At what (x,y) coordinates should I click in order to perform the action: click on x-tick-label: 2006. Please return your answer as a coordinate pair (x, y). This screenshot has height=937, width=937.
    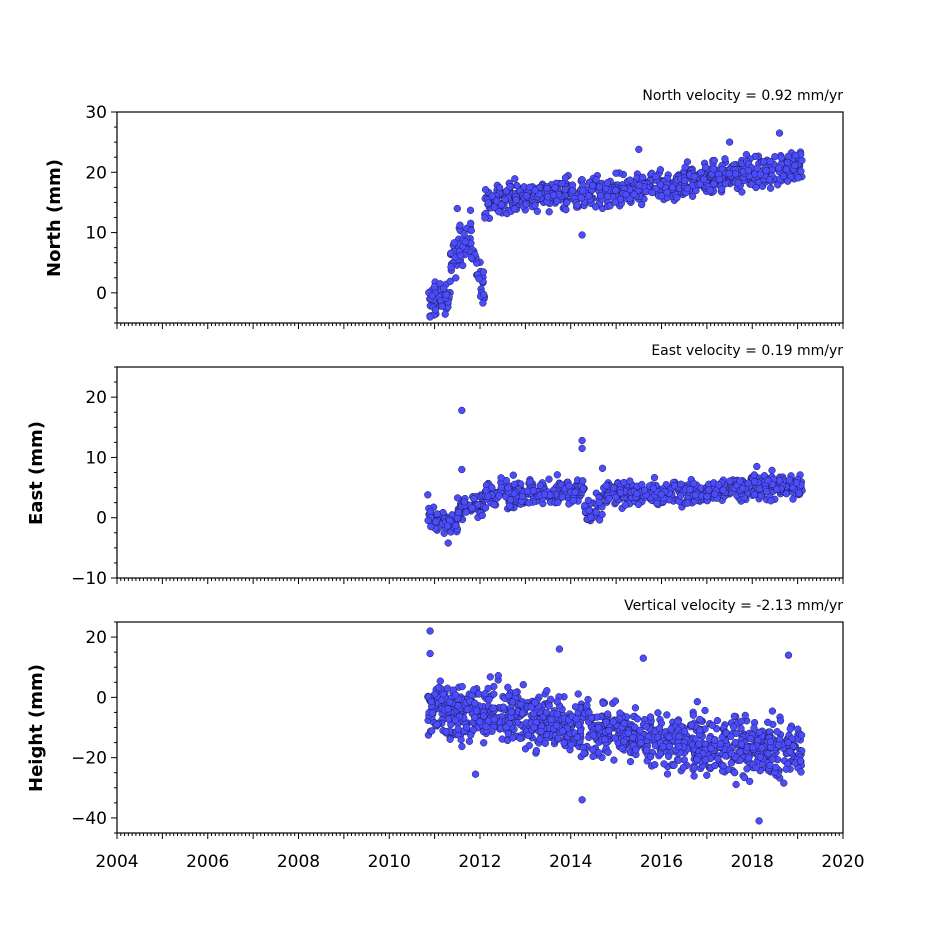
    Looking at the image, I should click on (207, 862).